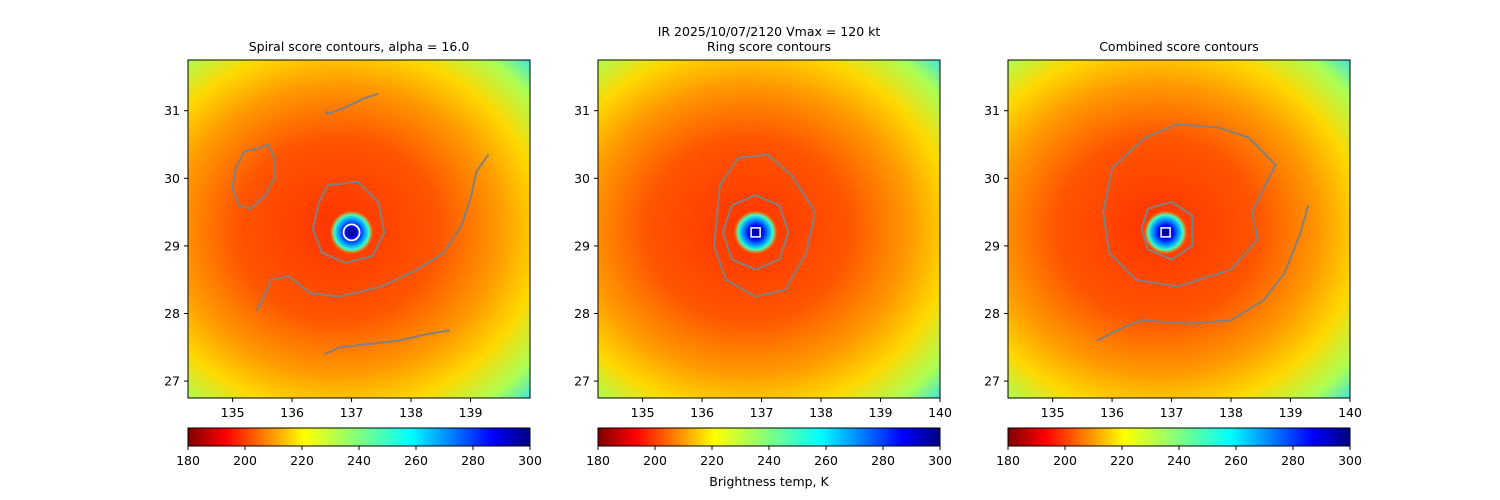  I want to click on panel-title: Combined score contours, so click(1179, 46).